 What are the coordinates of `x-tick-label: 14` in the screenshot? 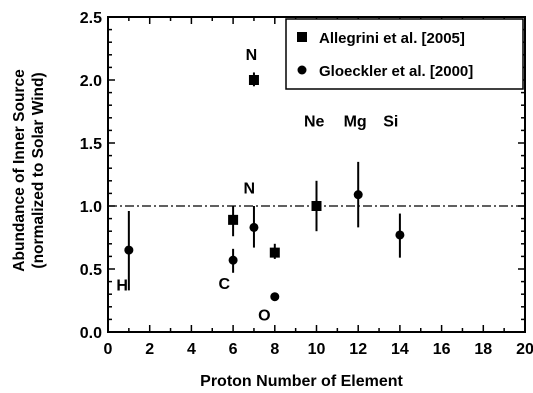 It's located at (400, 349).